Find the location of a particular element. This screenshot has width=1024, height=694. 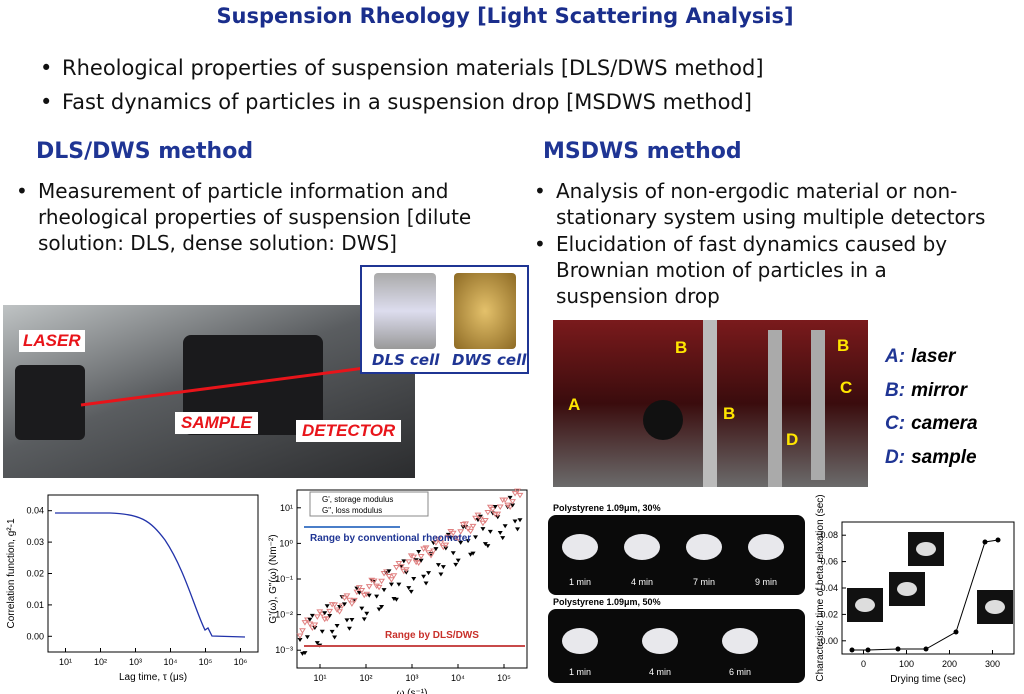

legend-text: laser is located at coordinates (933, 356).